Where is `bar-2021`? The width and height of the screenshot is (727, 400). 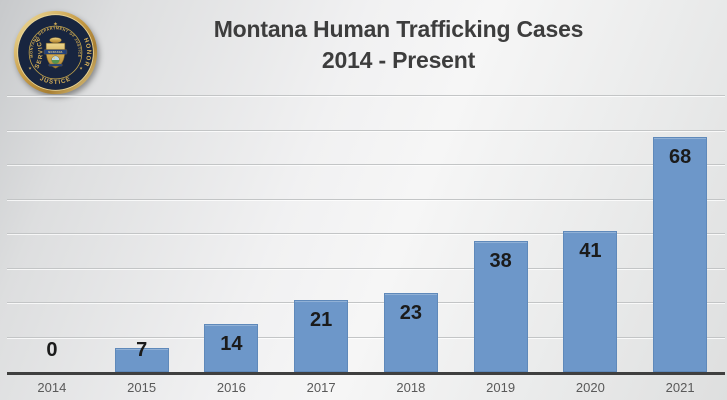
bar-2021 is located at coordinates (680, 254).